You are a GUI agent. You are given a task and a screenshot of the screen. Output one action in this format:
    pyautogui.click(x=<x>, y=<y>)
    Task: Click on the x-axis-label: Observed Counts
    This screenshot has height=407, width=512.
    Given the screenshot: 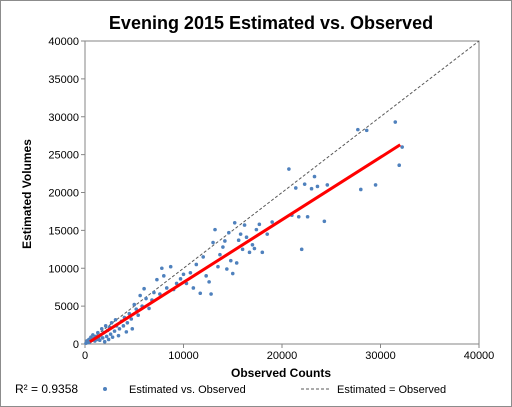 What is the action you would take?
    pyautogui.click(x=281, y=373)
    